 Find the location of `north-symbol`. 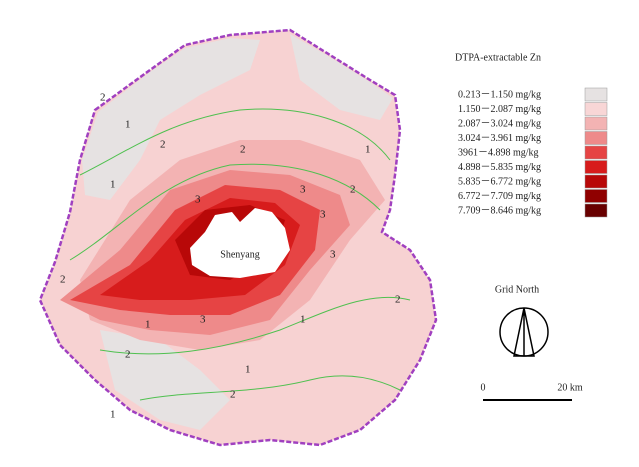

north-symbol is located at coordinates (524, 332).